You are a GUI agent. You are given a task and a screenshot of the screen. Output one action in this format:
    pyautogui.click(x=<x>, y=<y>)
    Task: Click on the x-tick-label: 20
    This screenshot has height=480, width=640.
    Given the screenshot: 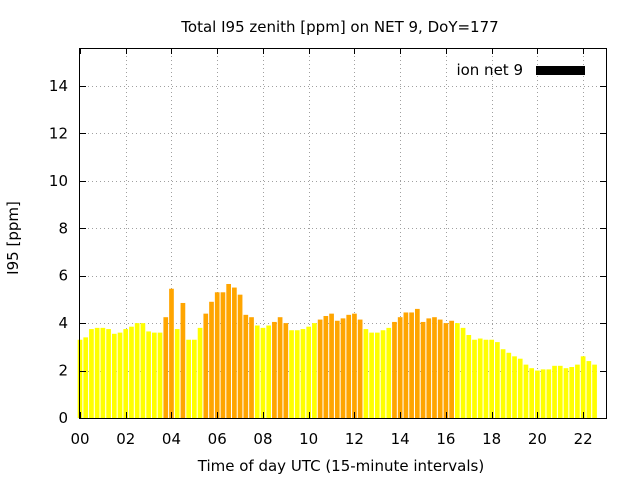 What is the action you would take?
    pyautogui.click(x=537, y=439)
    